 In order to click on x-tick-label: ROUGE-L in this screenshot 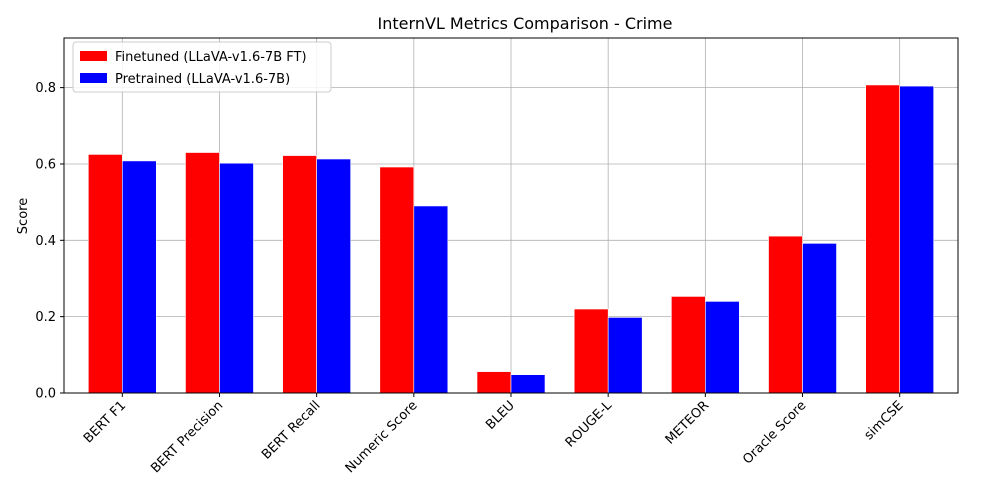, I will do `click(589, 424)`.